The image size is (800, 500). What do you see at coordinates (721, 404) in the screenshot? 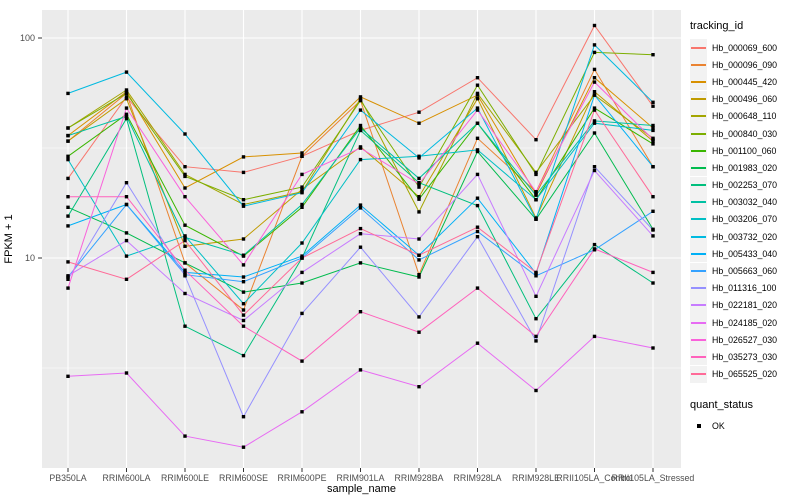
I see `legend-title-quant-status: quant_status` at bounding box center [721, 404].